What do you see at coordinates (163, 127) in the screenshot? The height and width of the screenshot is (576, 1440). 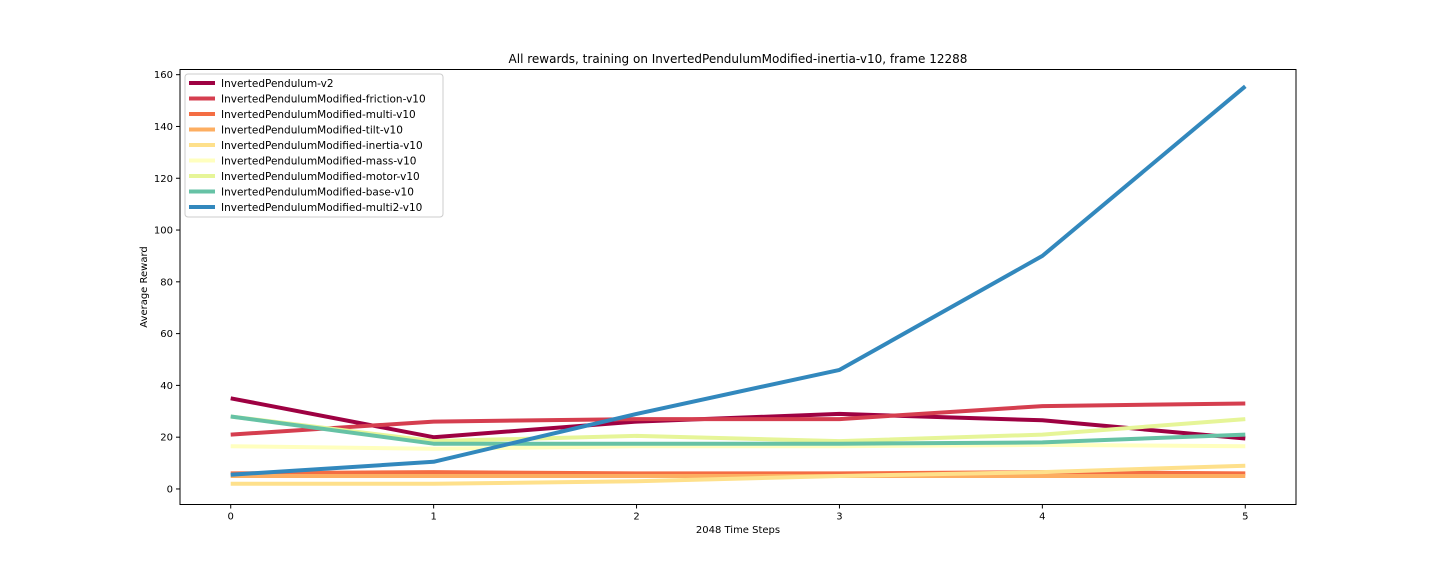 I see `y-tick-label: 140` at bounding box center [163, 127].